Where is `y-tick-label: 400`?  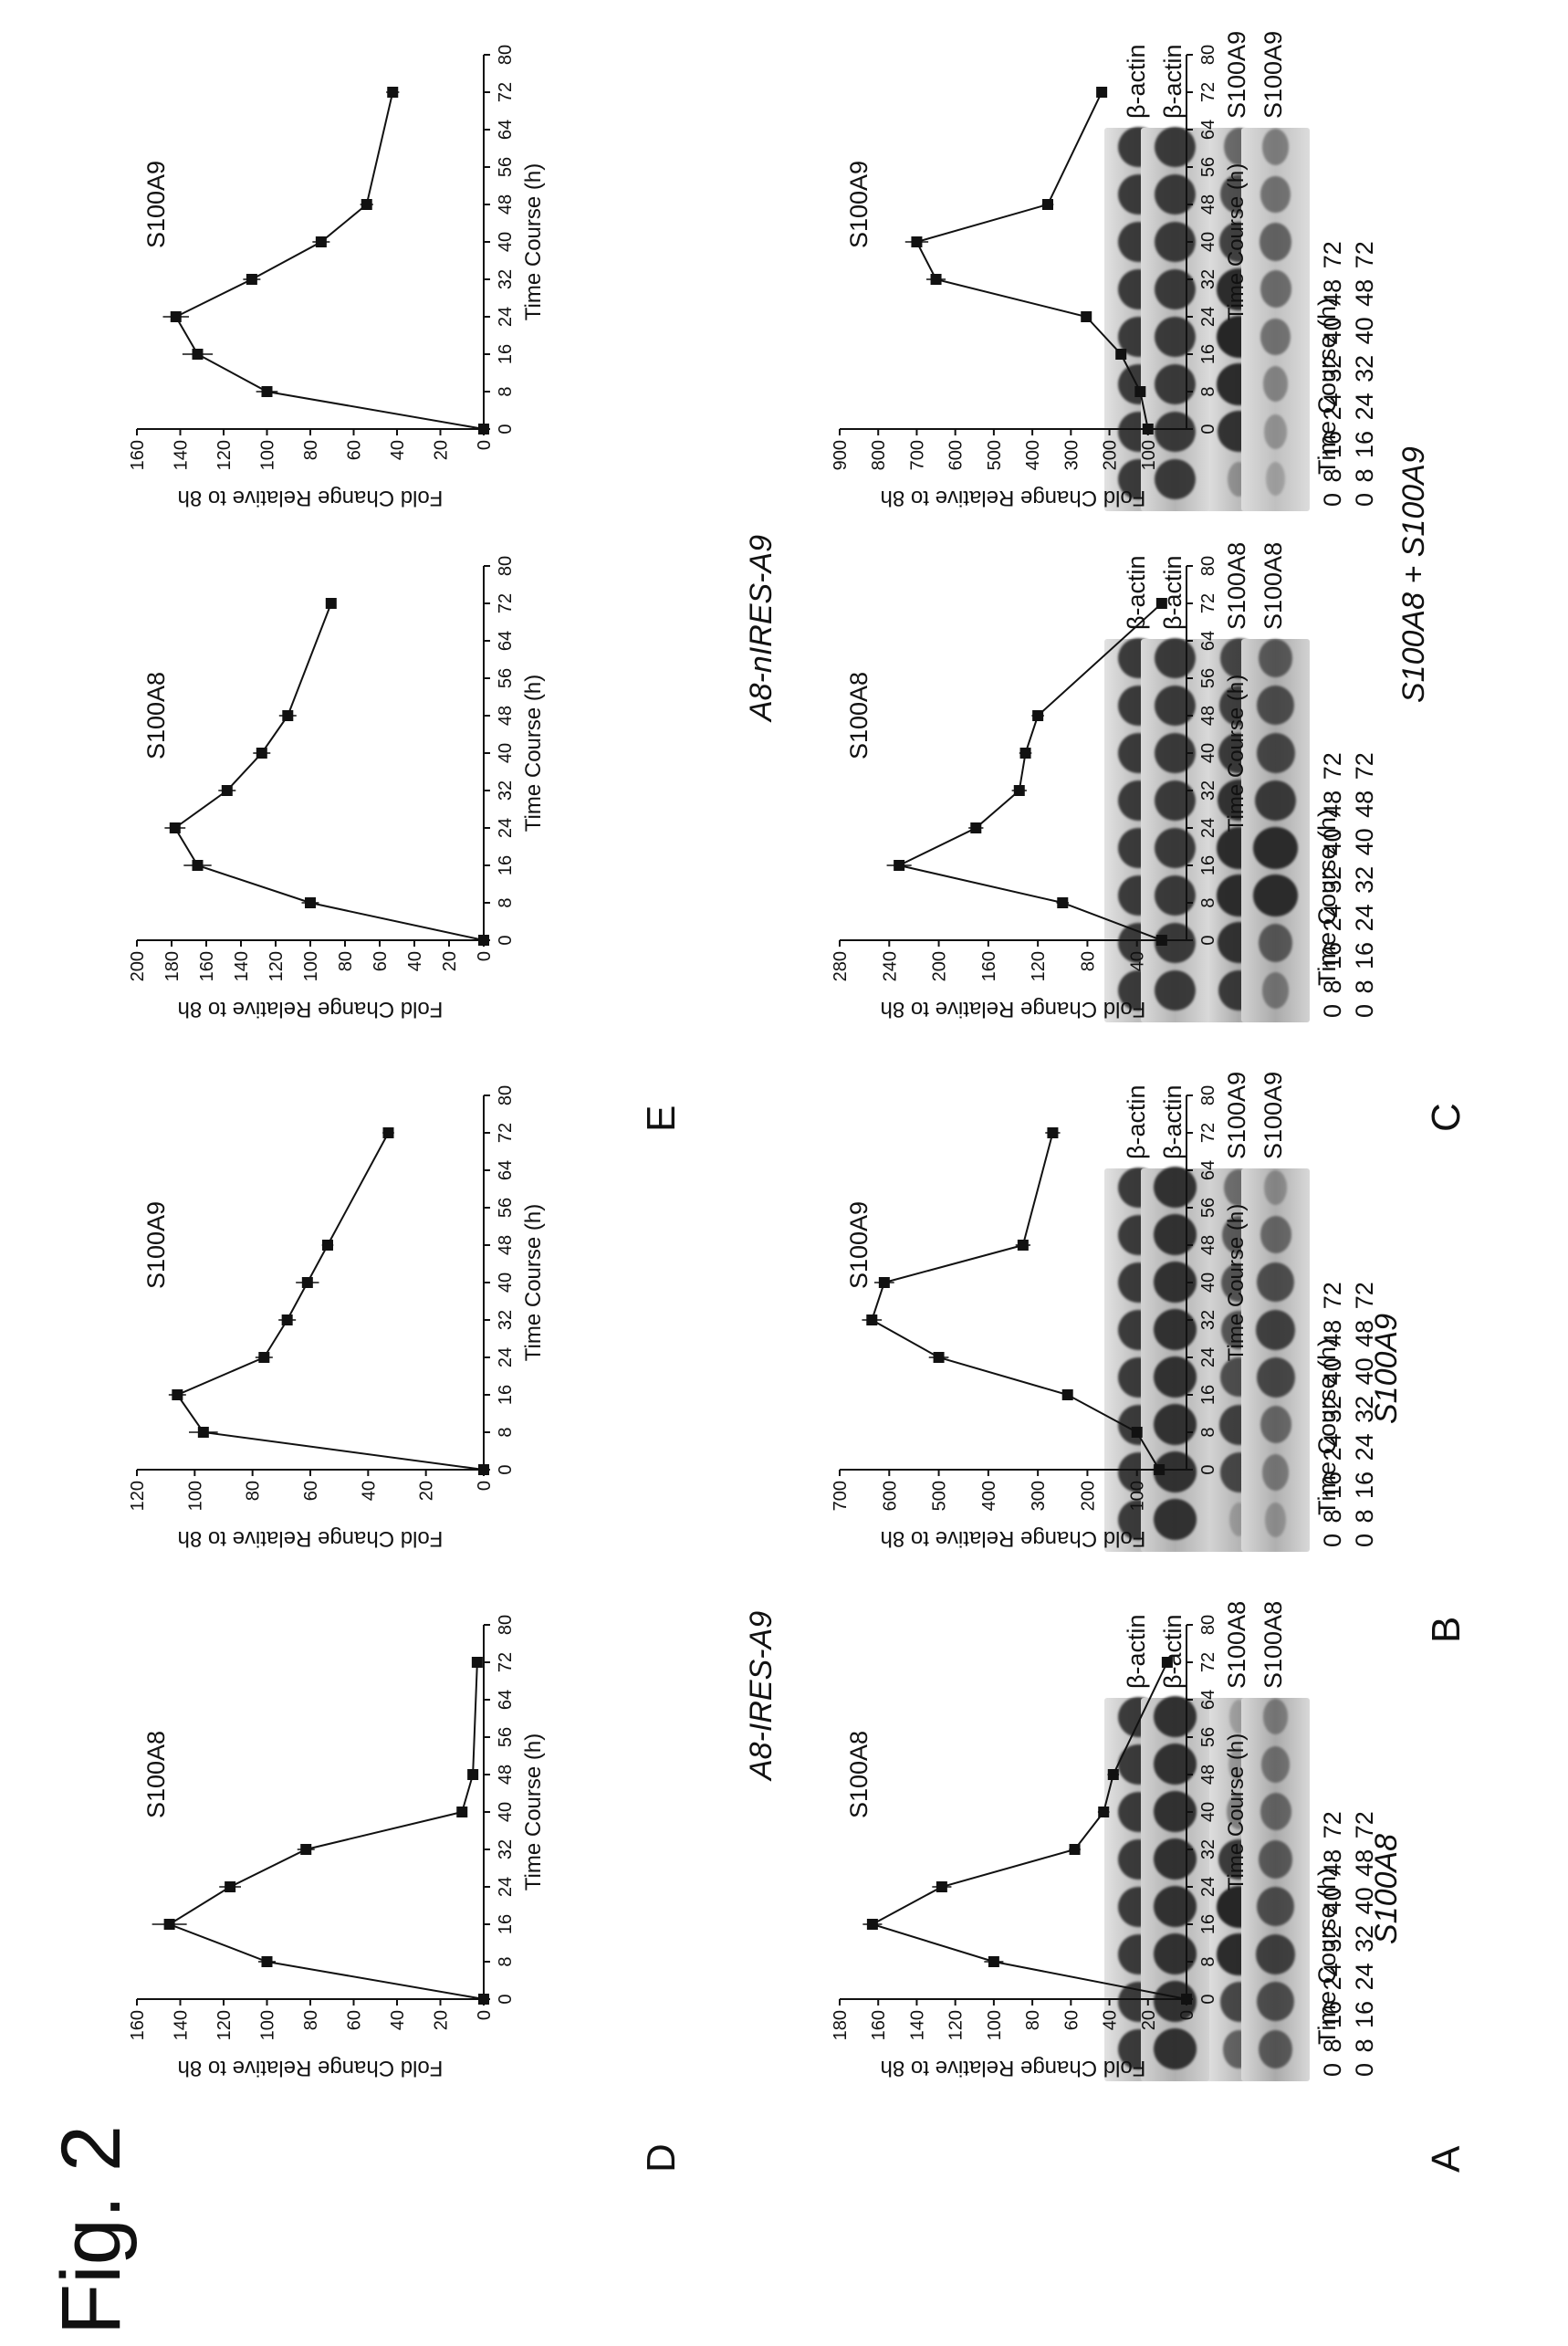
y-tick-label: 400 is located at coordinates (1033, 455).